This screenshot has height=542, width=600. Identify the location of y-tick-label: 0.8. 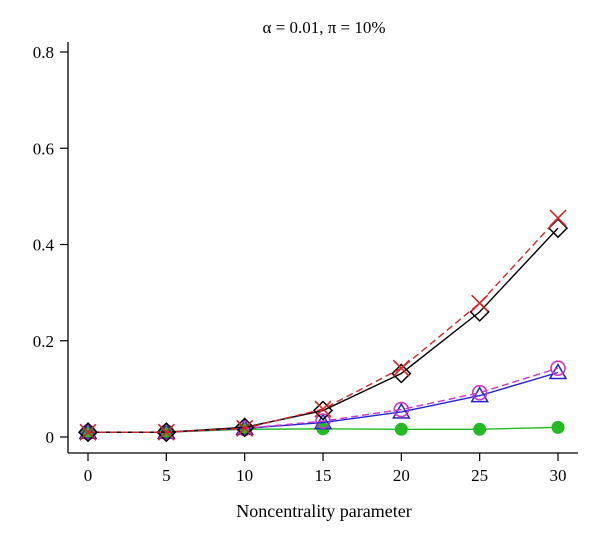
(43, 52).